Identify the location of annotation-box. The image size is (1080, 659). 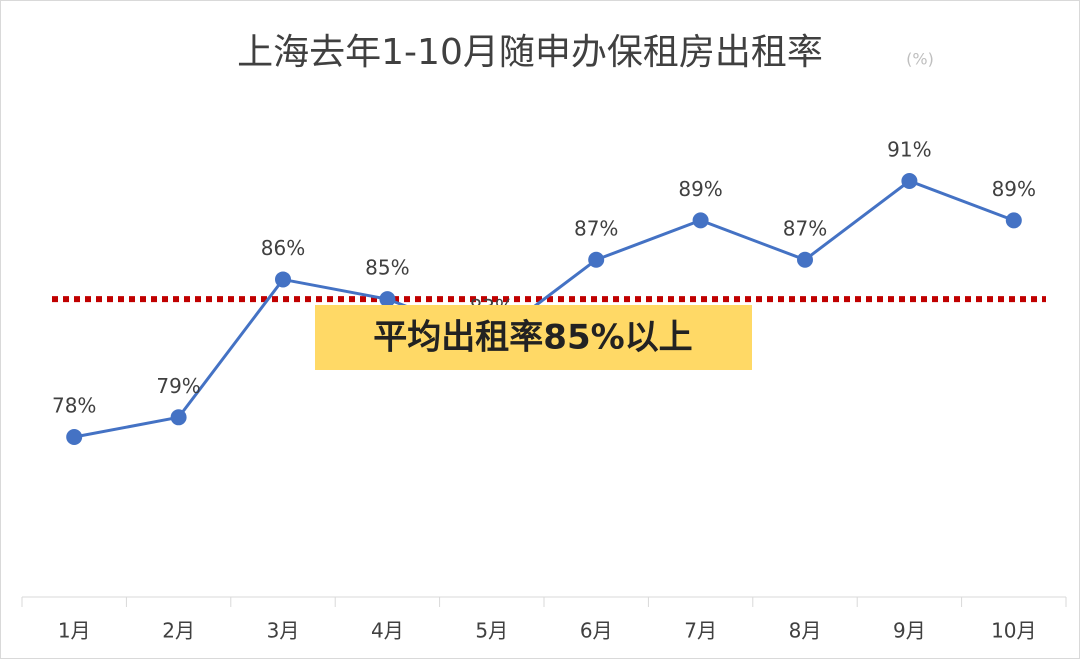
(533, 337).